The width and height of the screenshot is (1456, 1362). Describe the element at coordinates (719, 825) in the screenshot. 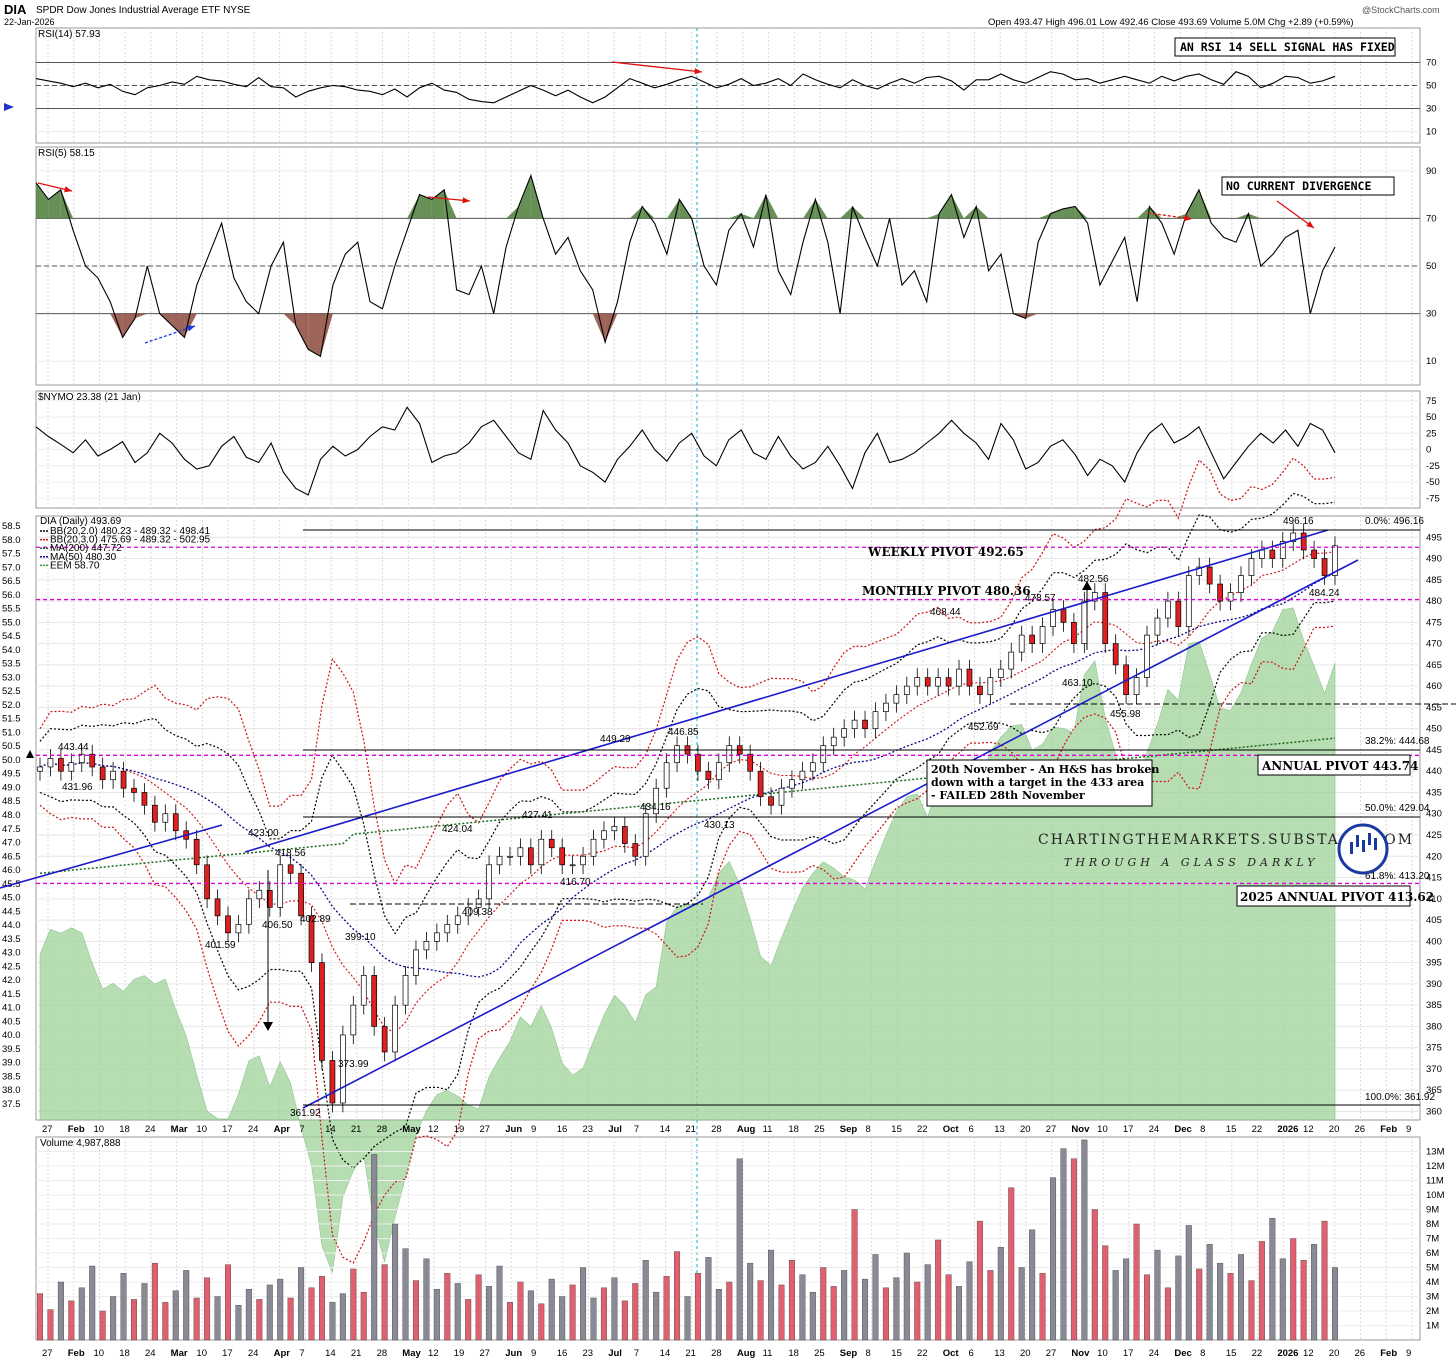

I see `price-label: 430.13` at that location.